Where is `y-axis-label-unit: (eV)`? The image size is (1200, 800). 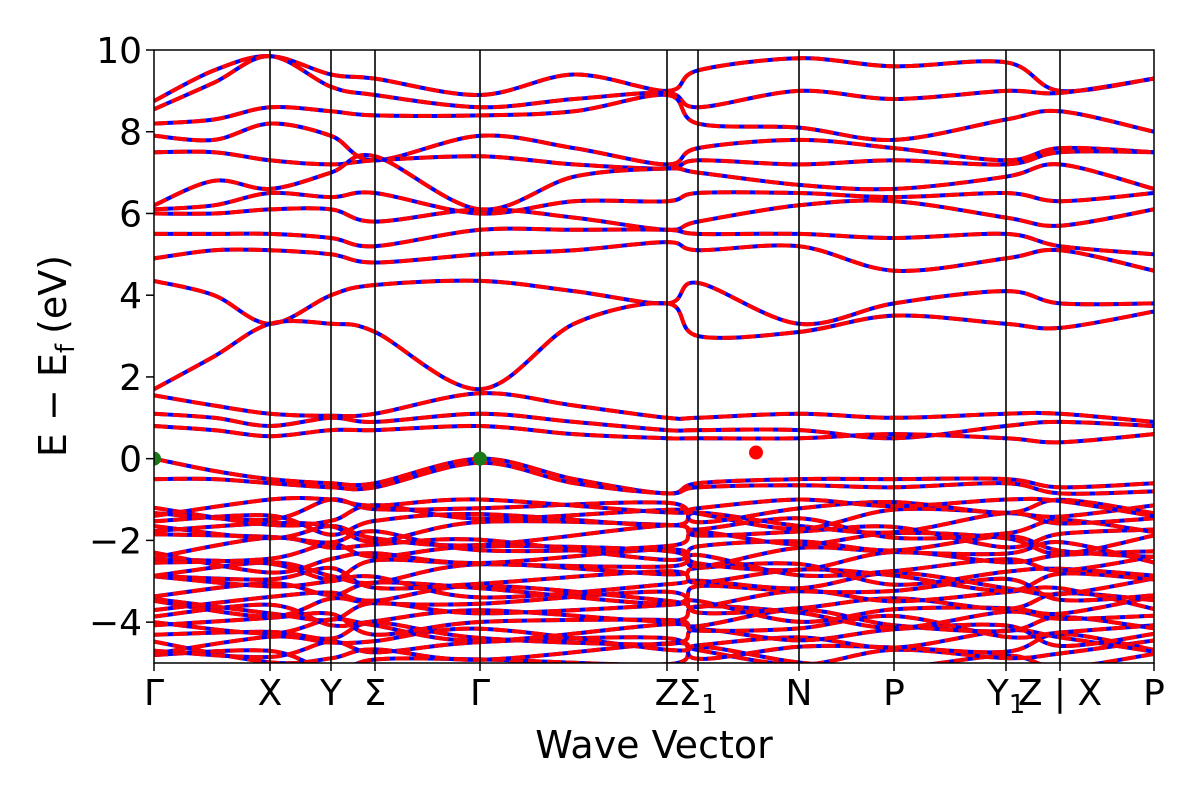
y-axis-label-unit: (eV) is located at coordinates (53, 294).